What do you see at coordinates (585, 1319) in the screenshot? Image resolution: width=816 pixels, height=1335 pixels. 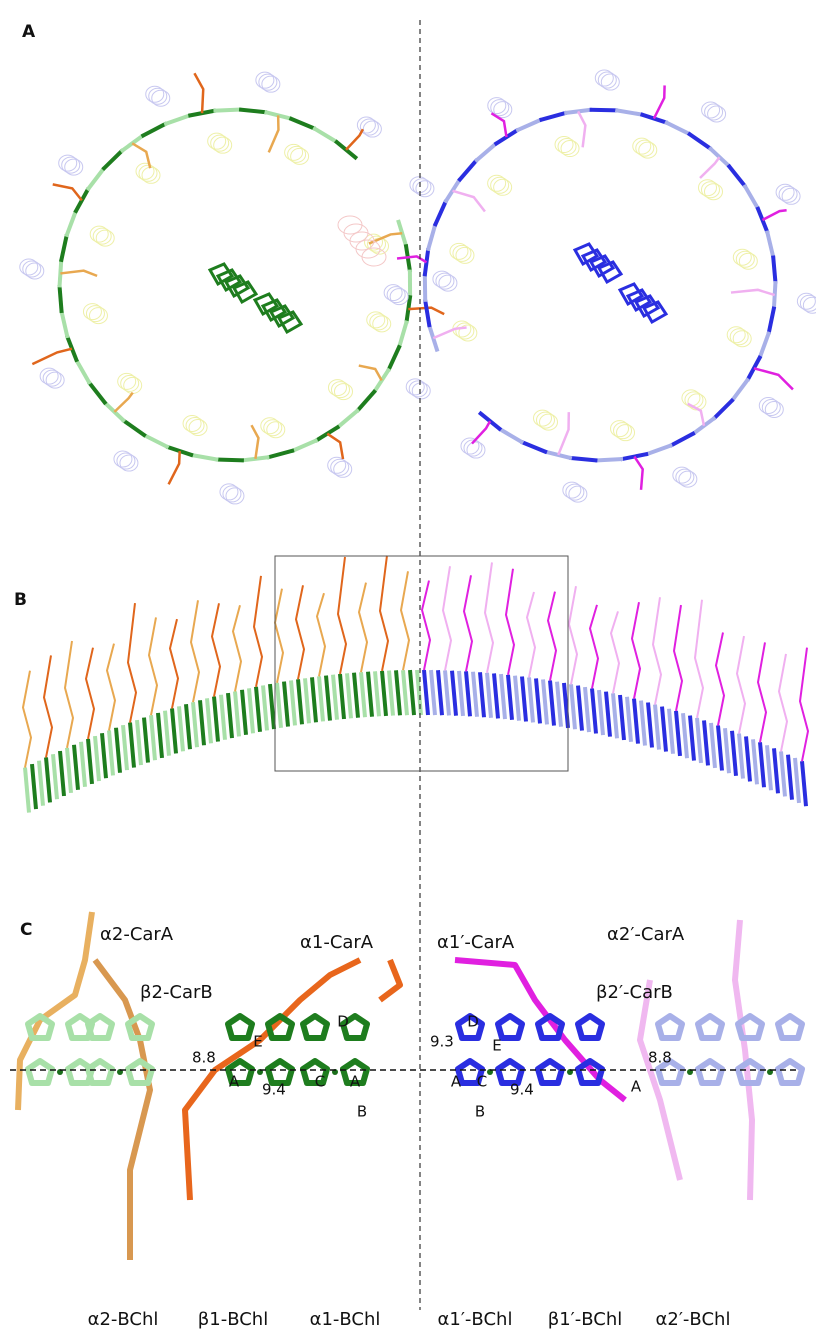 I see `bchl-label: β1′-BChl` at bounding box center [585, 1319].